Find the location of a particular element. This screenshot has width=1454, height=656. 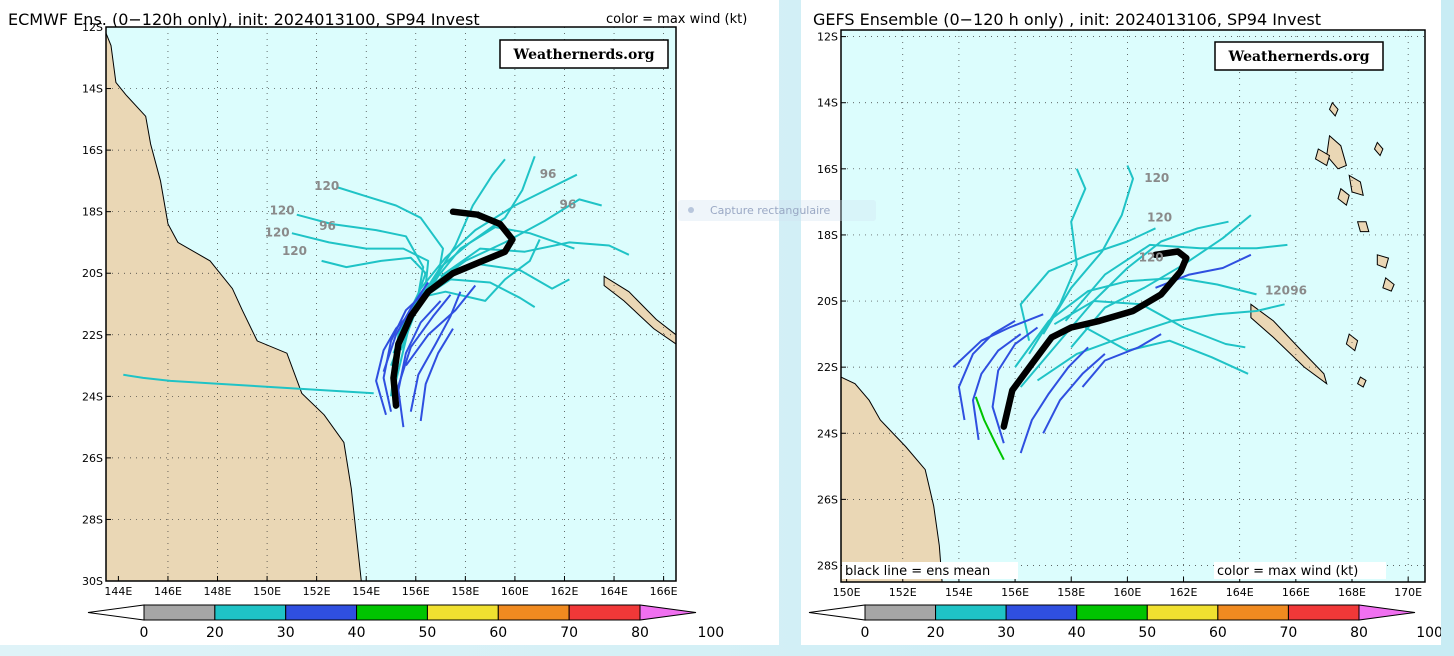

lon-tick-label: 164E is located at coordinates (1240, 592).